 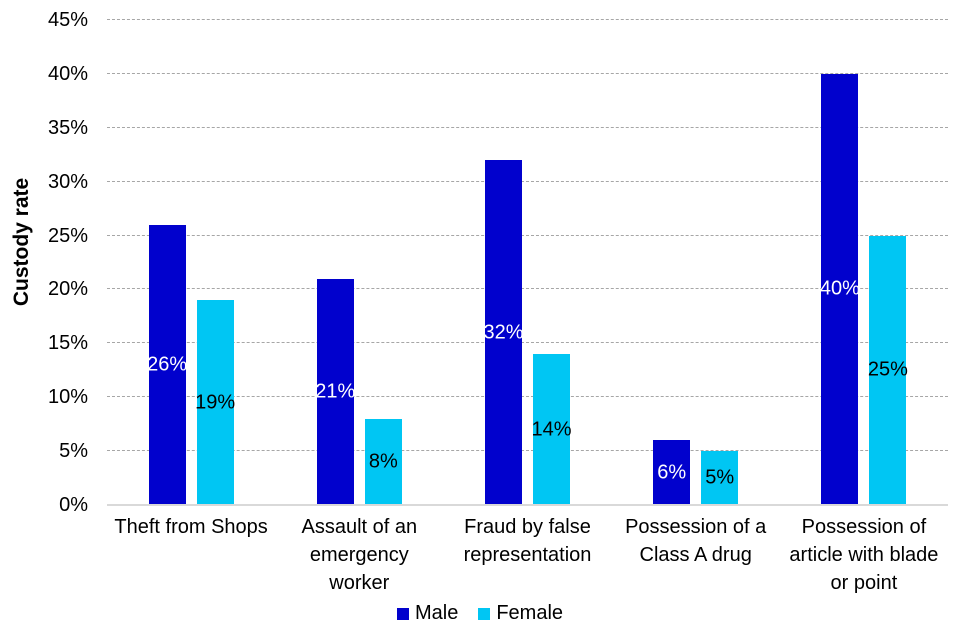 I want to click on bar-value-label: 6%, so click(x=672, y=472).